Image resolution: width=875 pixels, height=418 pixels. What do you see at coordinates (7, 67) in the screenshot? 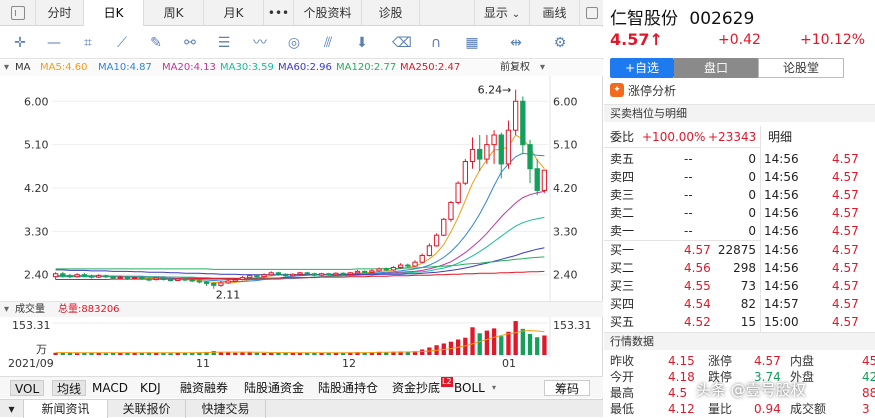
I see `legend-collapse-icon: ▾` at bounding box center [7, 67].